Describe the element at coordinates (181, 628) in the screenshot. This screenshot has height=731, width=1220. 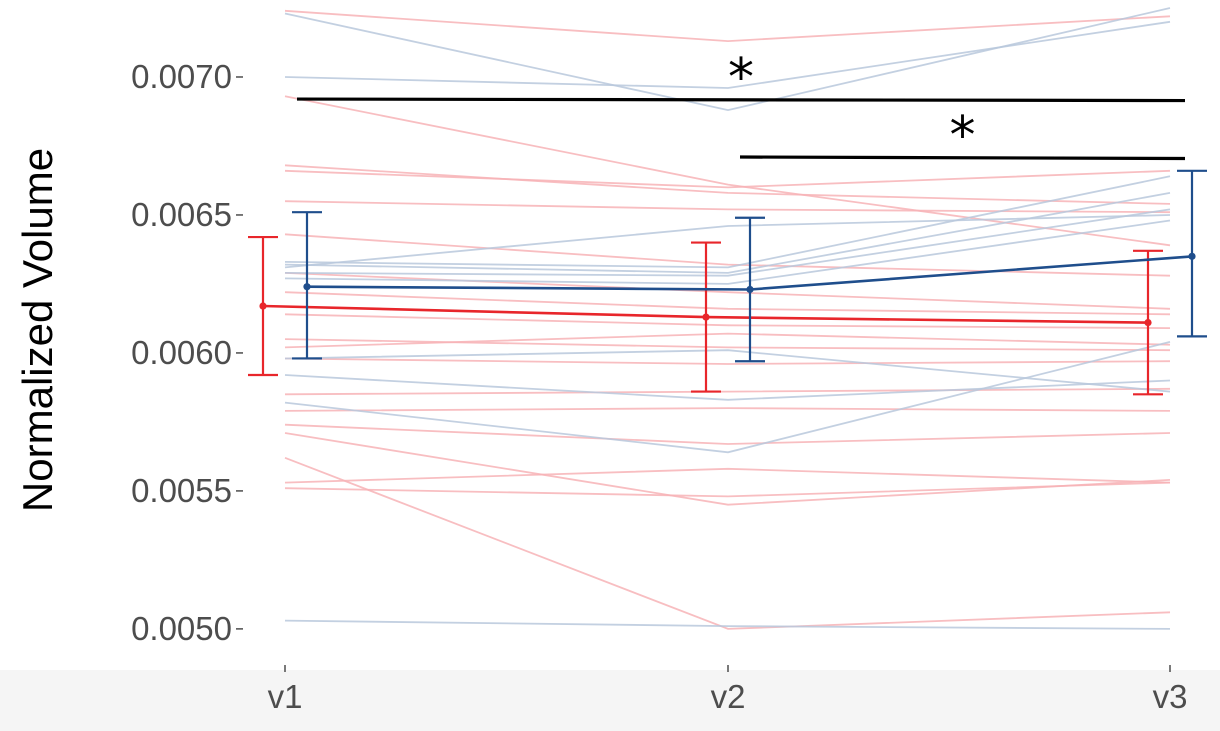
I see `y-tick-label: 0.0050` at that location.